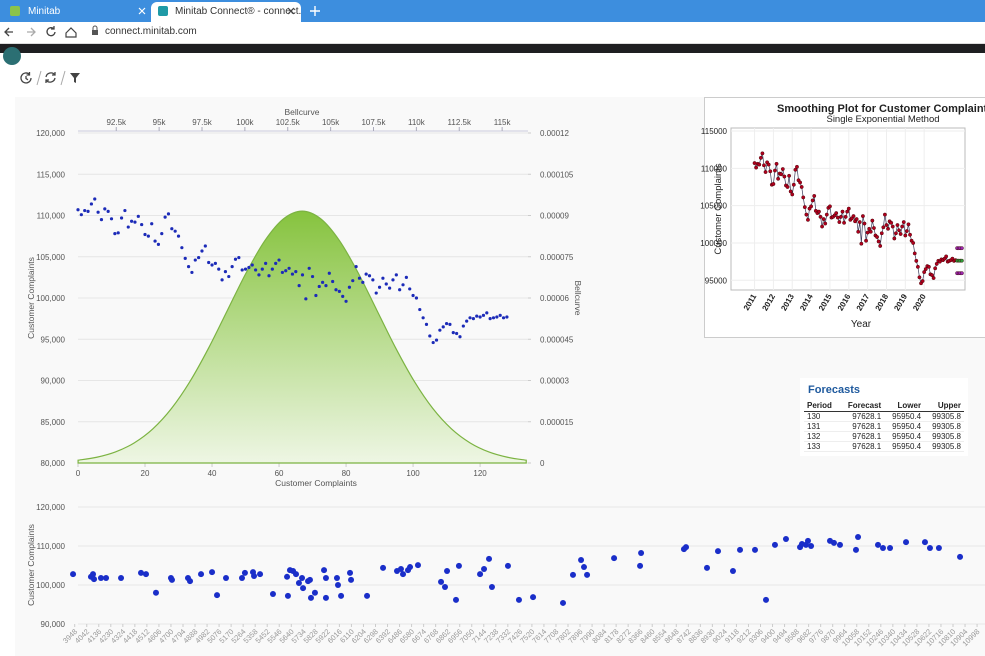  Describe the element at coordinates (78, 473) in the screenshot. I see `x-tick-label: 0` at that location.